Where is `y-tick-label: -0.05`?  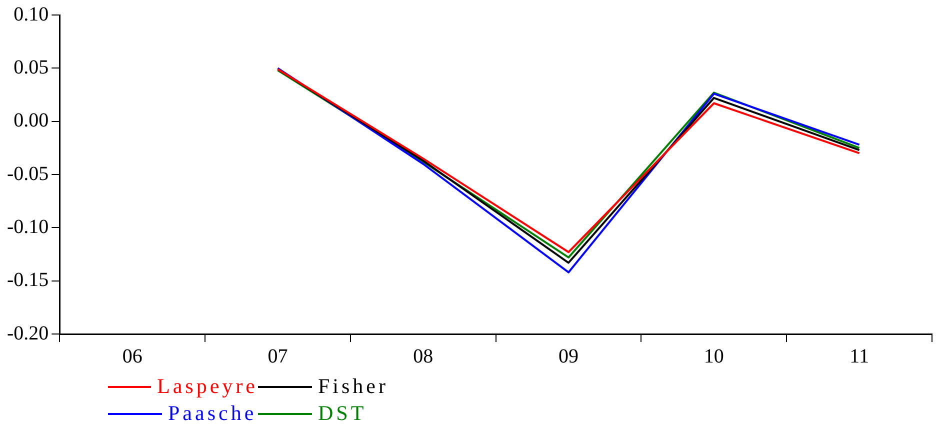
y-tick-label: -0.05 is located at coordinates (27, 173).